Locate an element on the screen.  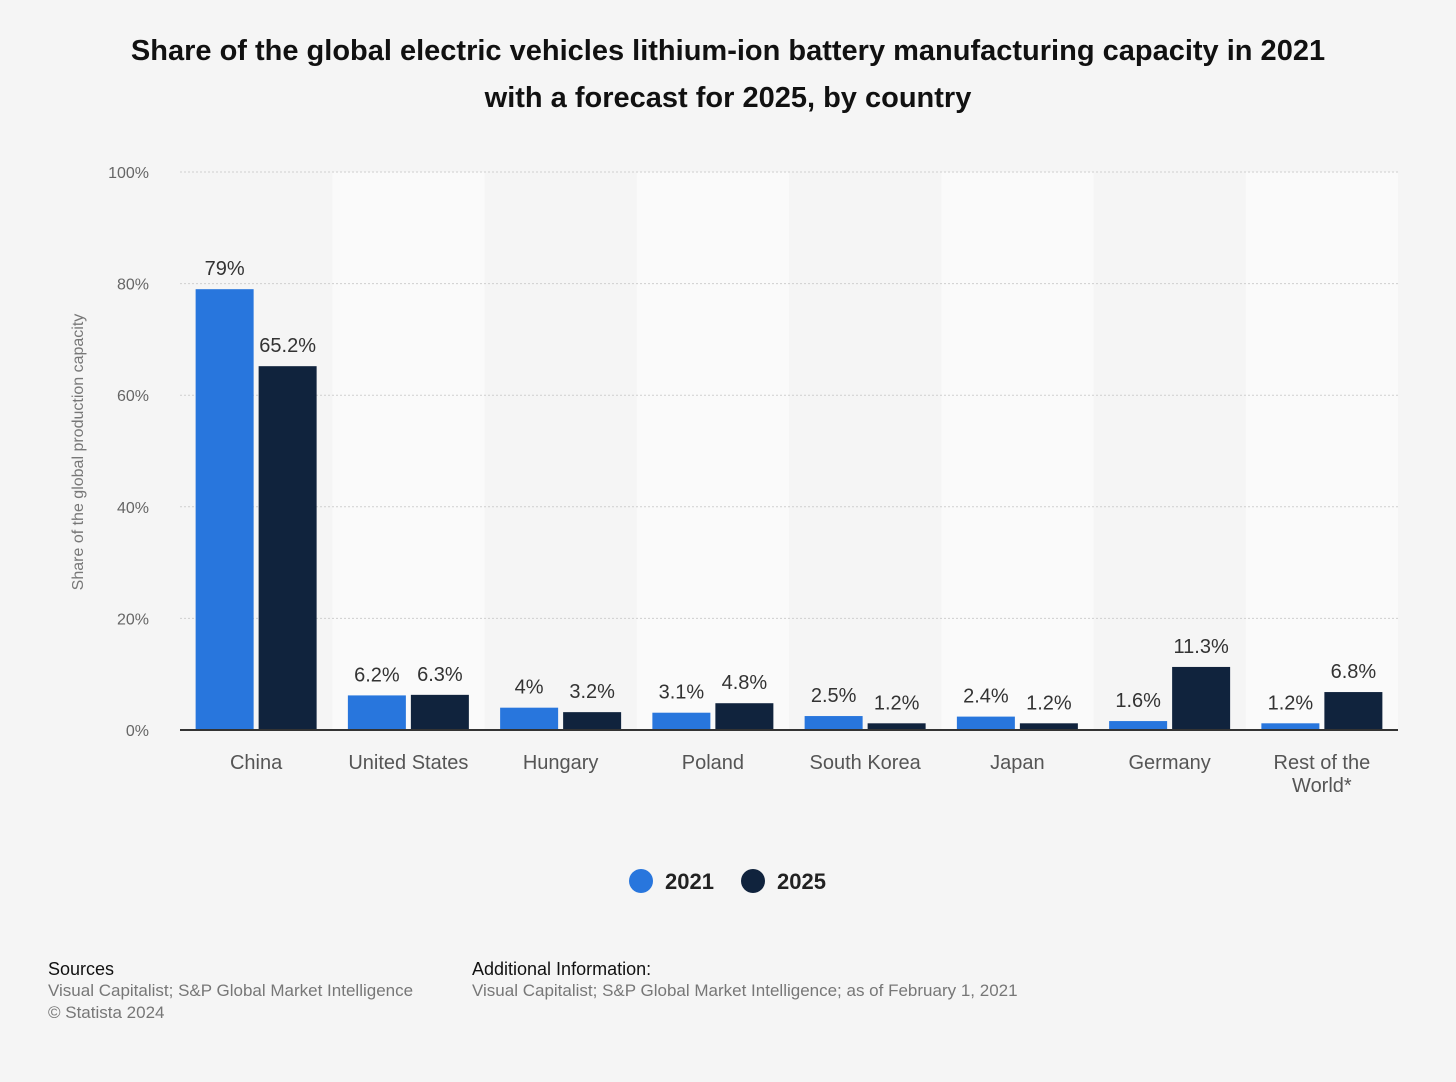
category-label: Germany is located at coordinates (1170, 763).